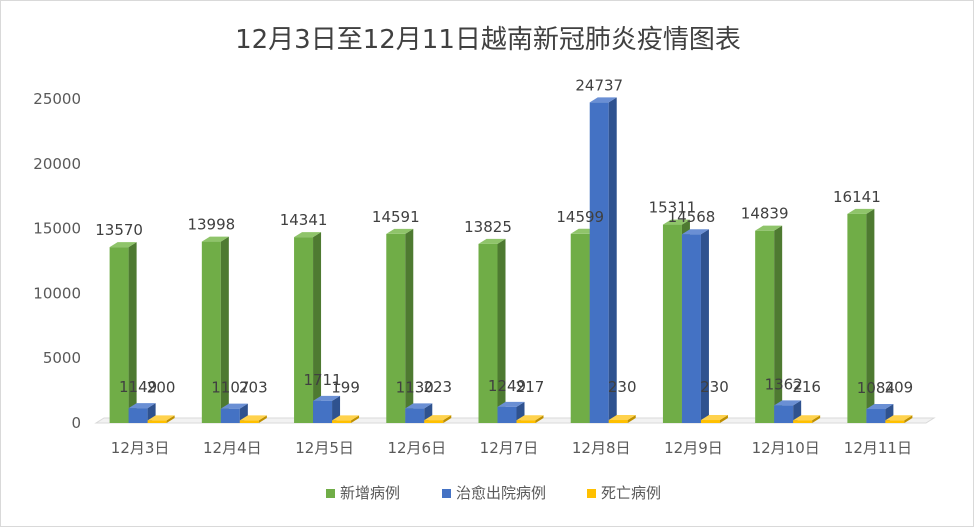  Describe the element at coordinates (322, 380) in the screenshot. I see `data-label: 1711` at that location.